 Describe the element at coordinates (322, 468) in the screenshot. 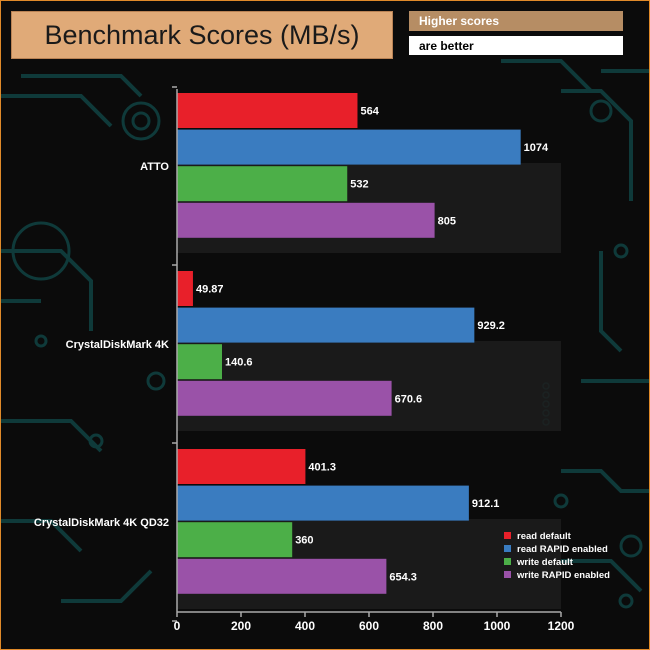

I see `data-label: 401.3` at that location.